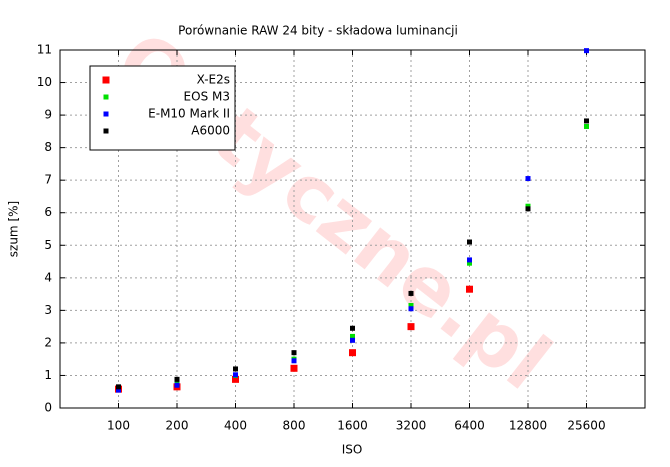  What do you see at coordinates (586, 426) in the screenshot?
I see `x-tick-label: 25600` at bounding box center [586, 426].